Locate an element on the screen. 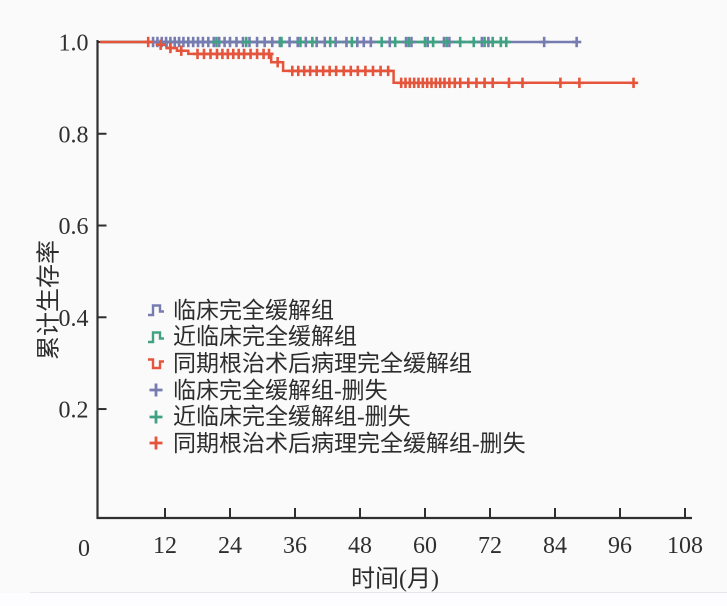 The height and width of the screenshot is (606, 727). y-tick-label: 0.4 is located at coordinates (74, 319).